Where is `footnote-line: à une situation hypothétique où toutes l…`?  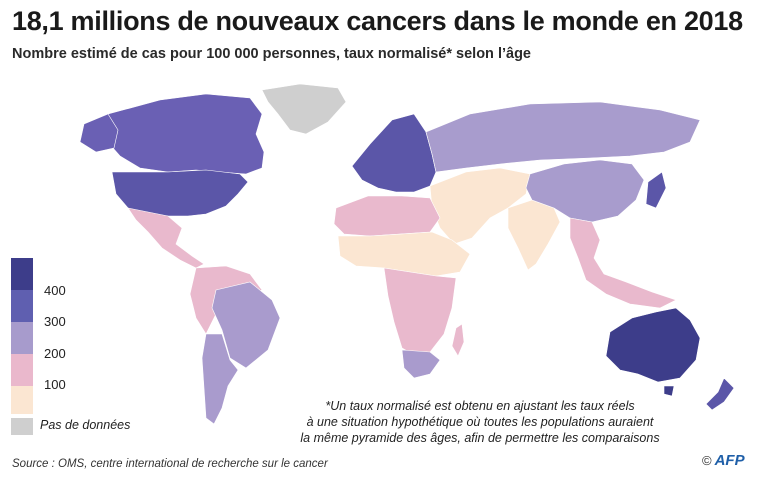 footnote-line: à une situation hypothétique où toutes l… is located at coordinates (480, 422).